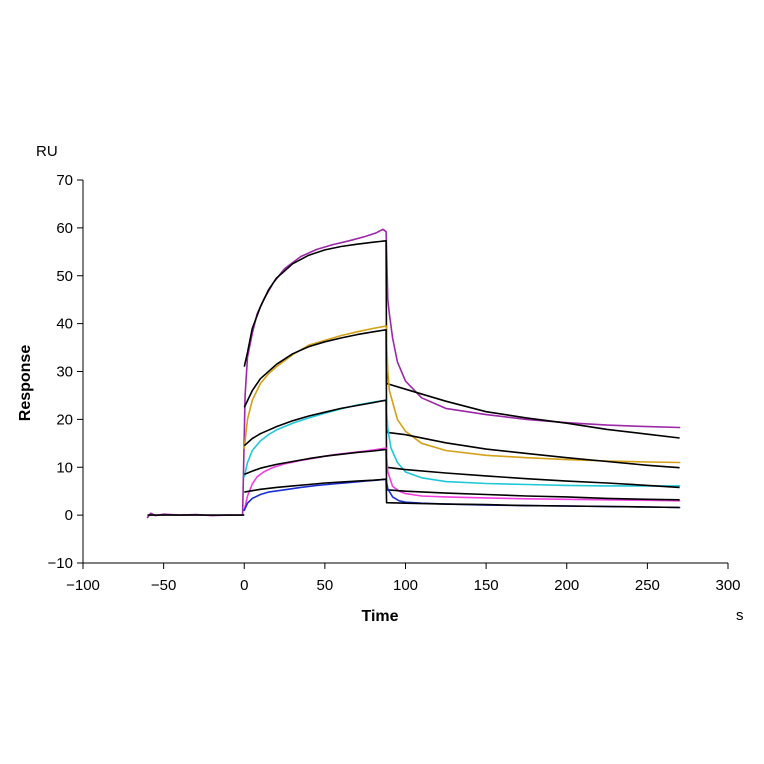 This screenshot has height=764, width=764. I want to click on y-tick-label: 30, so click(64, 372).